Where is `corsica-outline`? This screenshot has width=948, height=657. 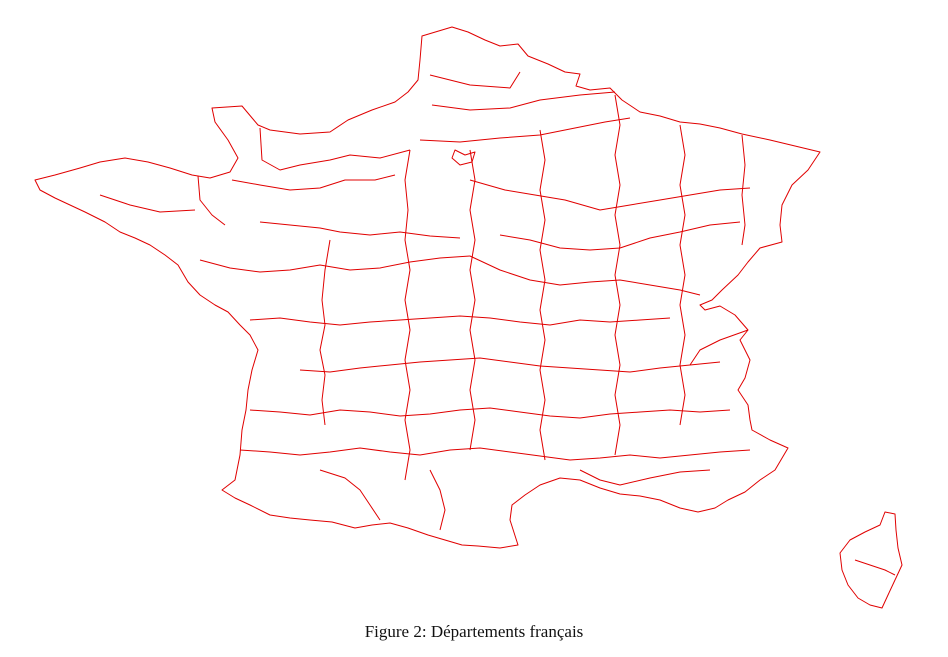
corsica-outline is located at coordinates (871, 560).